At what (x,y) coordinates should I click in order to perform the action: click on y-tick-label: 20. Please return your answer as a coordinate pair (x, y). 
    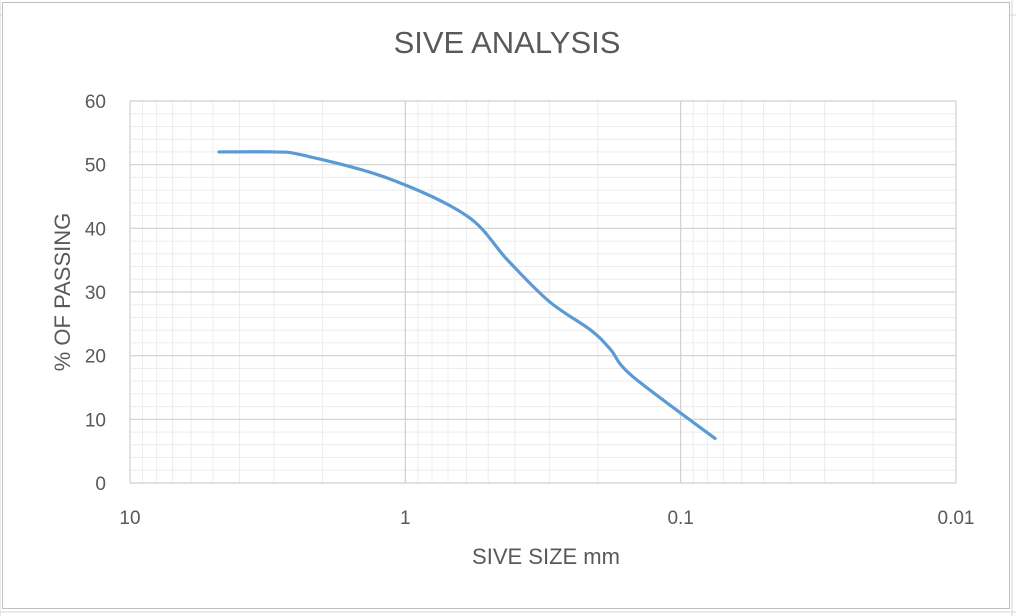
    Looking at the image, I should click on (95, 357).